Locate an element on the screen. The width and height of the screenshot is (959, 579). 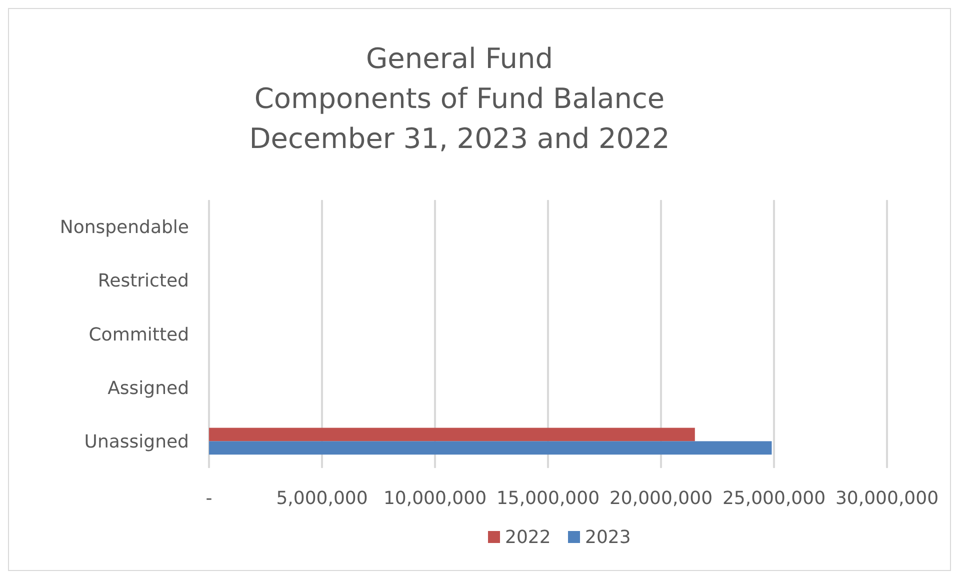
x-tick-label: 25,000,000 is located at coordinates (774, 498).